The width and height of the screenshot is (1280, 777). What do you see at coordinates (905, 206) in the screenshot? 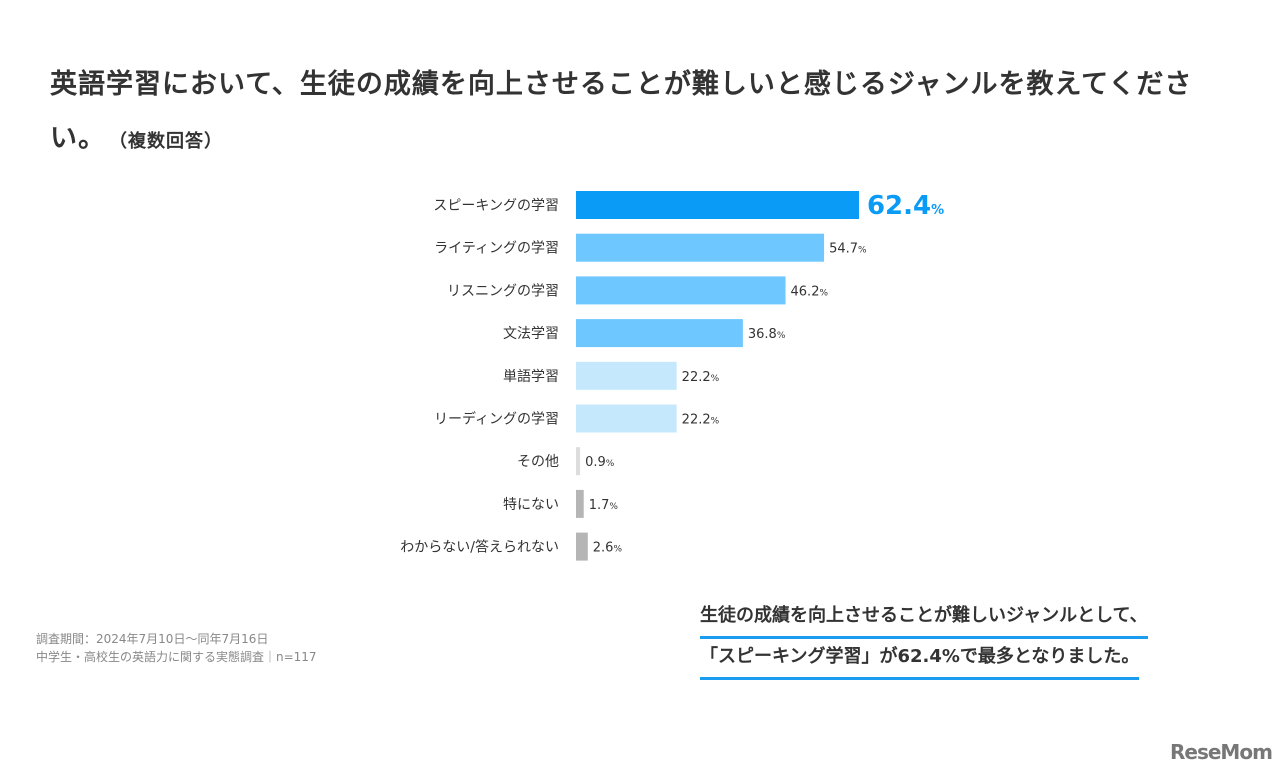
I see `value-label: 62.4%` at bounding box center [905, 206].